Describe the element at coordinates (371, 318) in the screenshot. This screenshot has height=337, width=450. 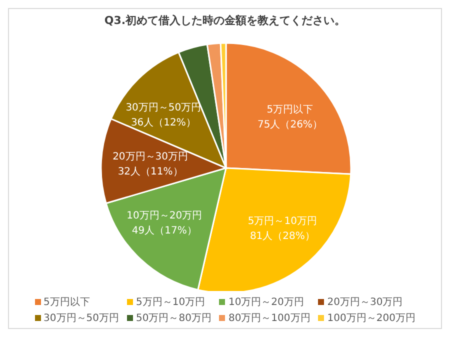
I see `legend-label: 100万円～200万円` at that location.